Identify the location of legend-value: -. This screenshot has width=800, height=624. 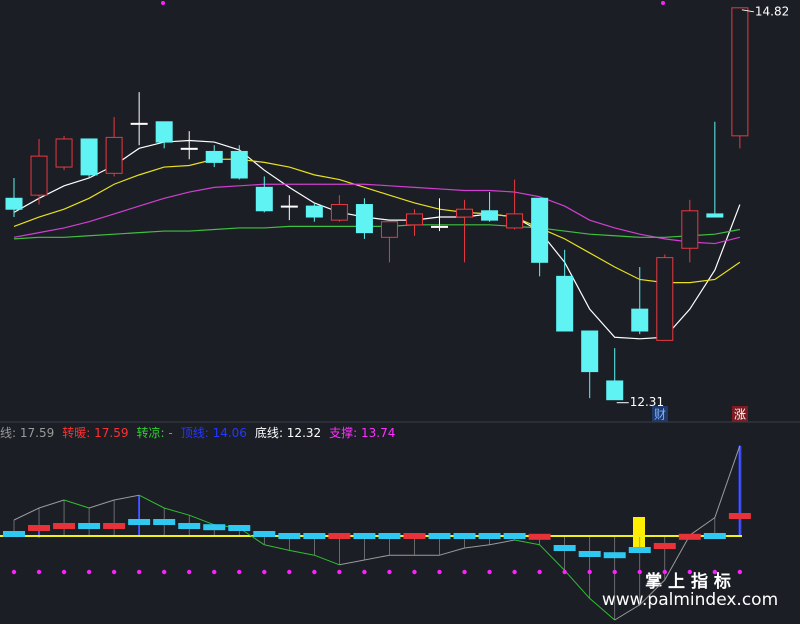
(170, 433).